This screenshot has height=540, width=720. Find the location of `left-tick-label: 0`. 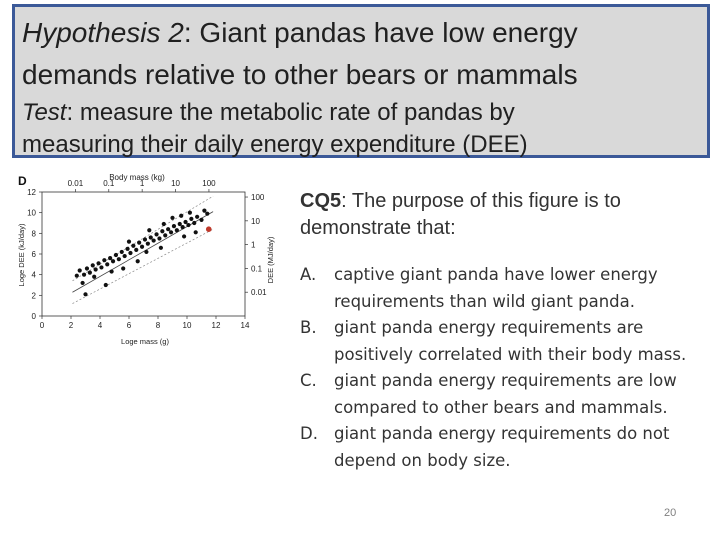

left-tick-label: 0 is located at coordinates (34, 316).